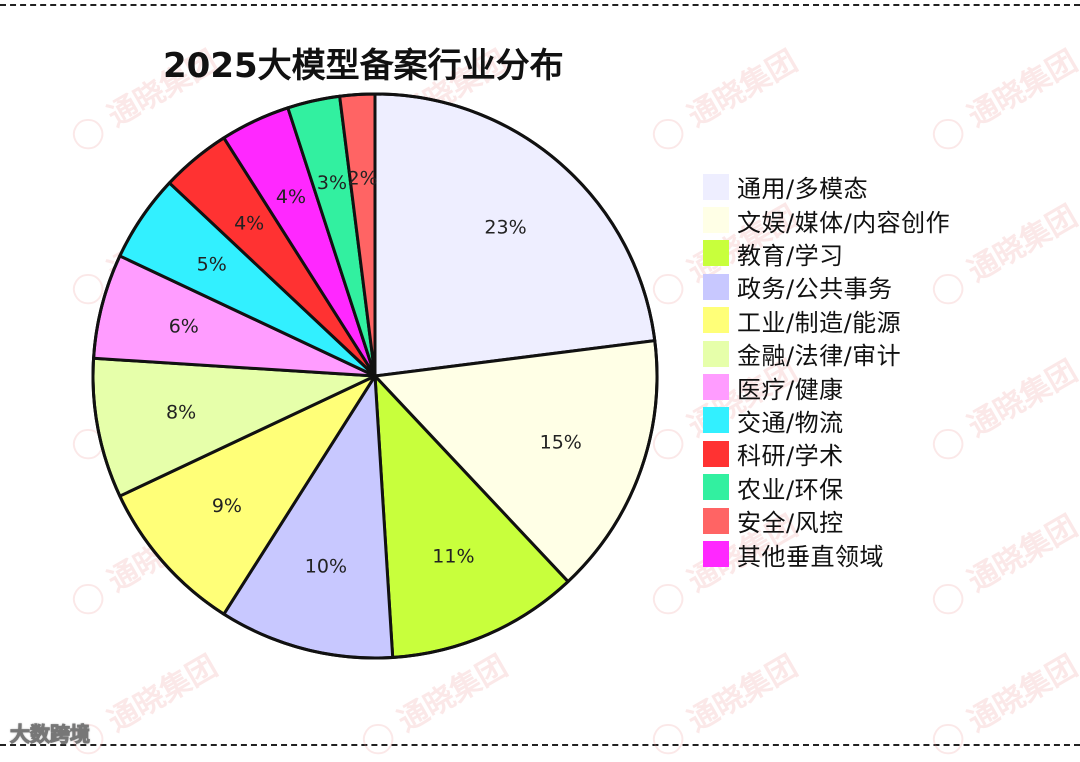 The width and height of the screenshot is (1080, 762). I want to click on slice-label-2: 15%, so click(561, 442).